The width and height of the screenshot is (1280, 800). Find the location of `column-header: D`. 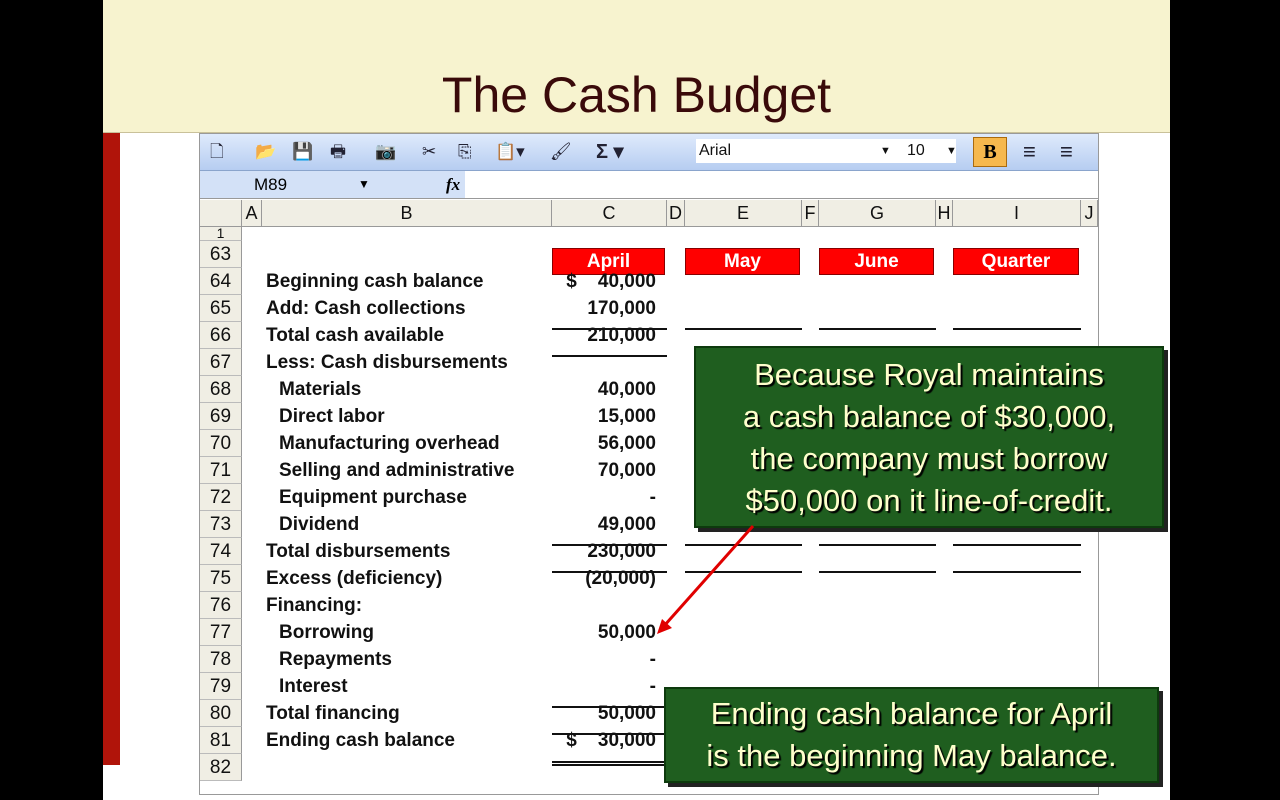

column-header: D is located at coordinates (676, 213).